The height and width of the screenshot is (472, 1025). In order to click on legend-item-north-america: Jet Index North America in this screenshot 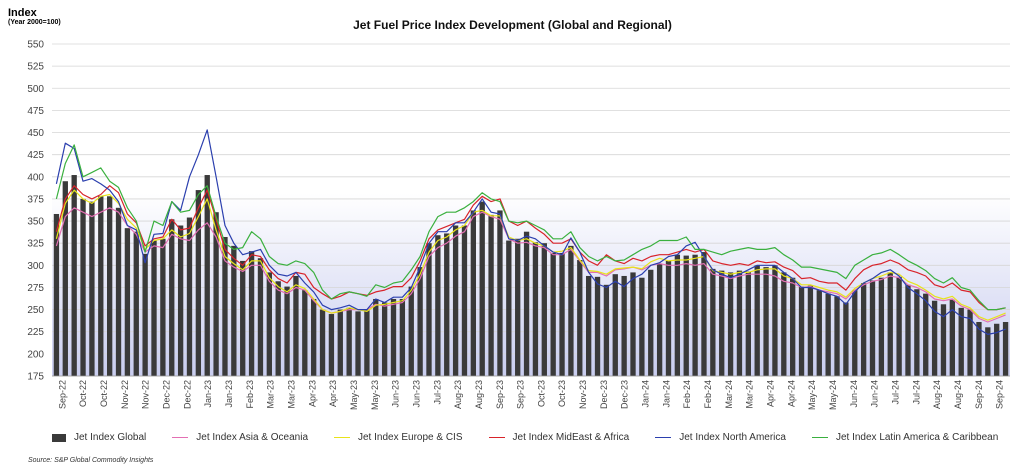, I will do `click(720, 437)`.